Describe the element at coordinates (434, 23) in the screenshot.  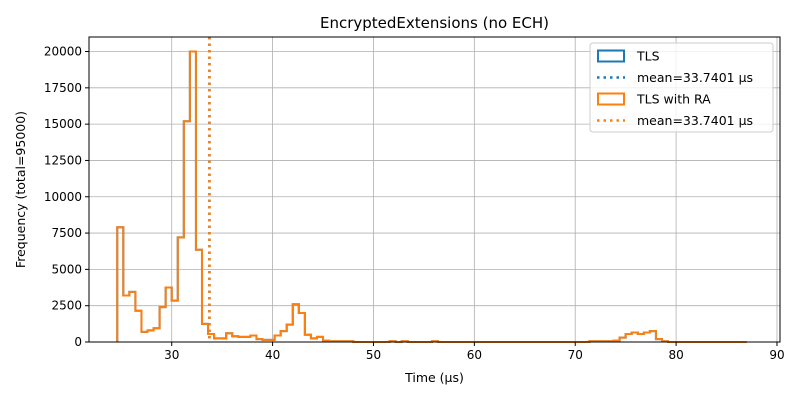
I see `chart-title: EncryptedExtensions (no ECH)` at that location.